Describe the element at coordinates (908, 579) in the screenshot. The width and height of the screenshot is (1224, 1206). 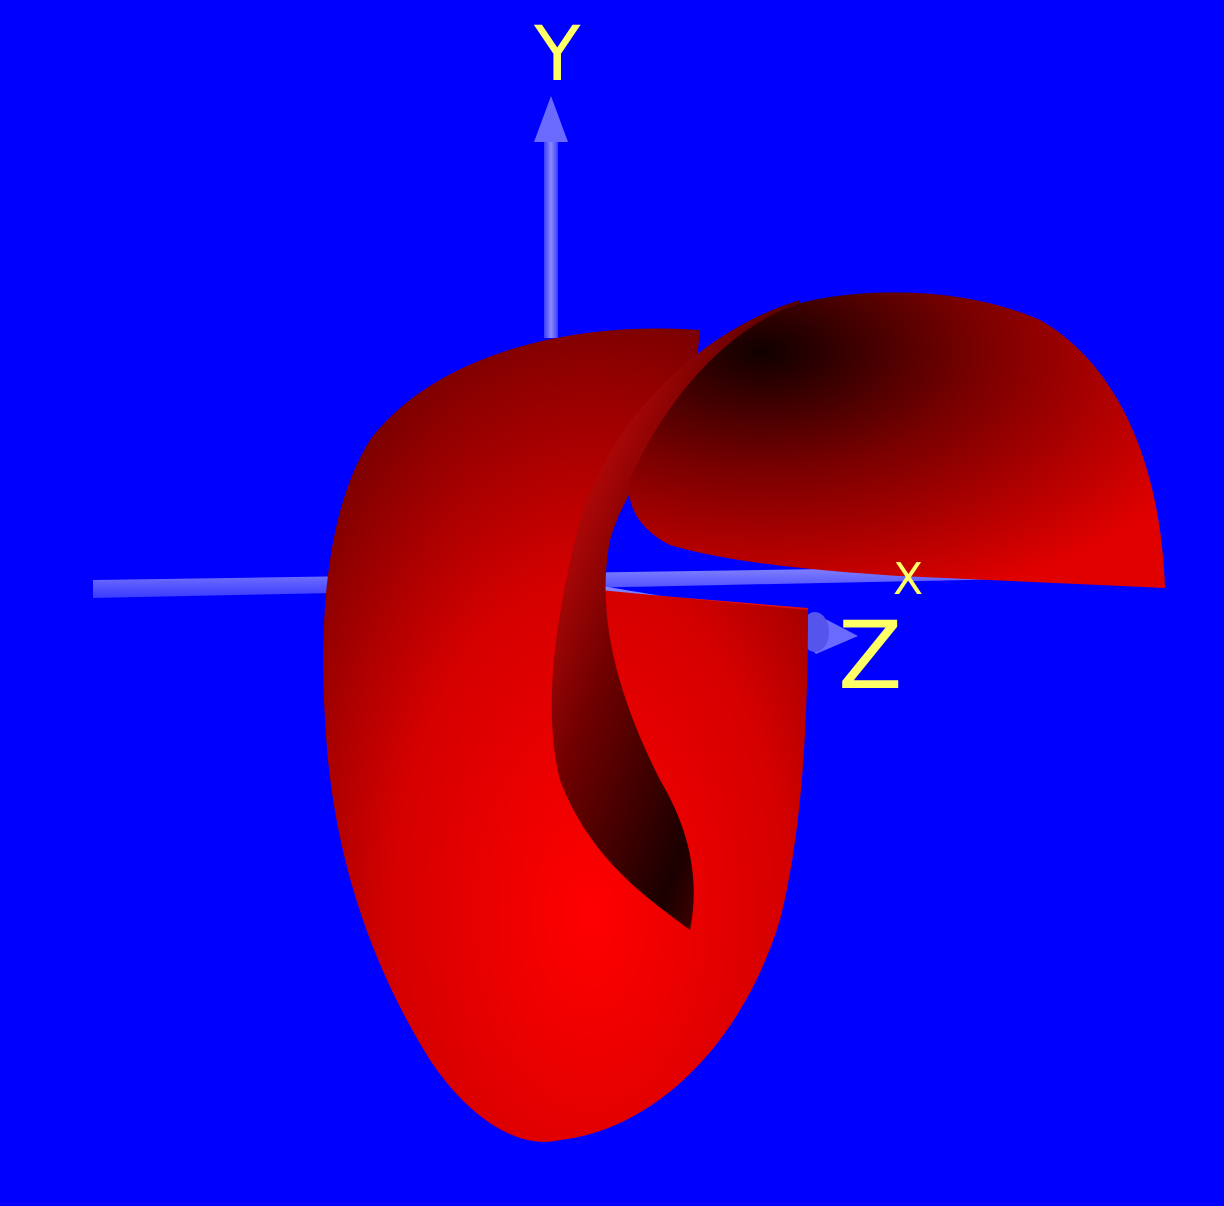
I see `x-axis-label: X` at that location.